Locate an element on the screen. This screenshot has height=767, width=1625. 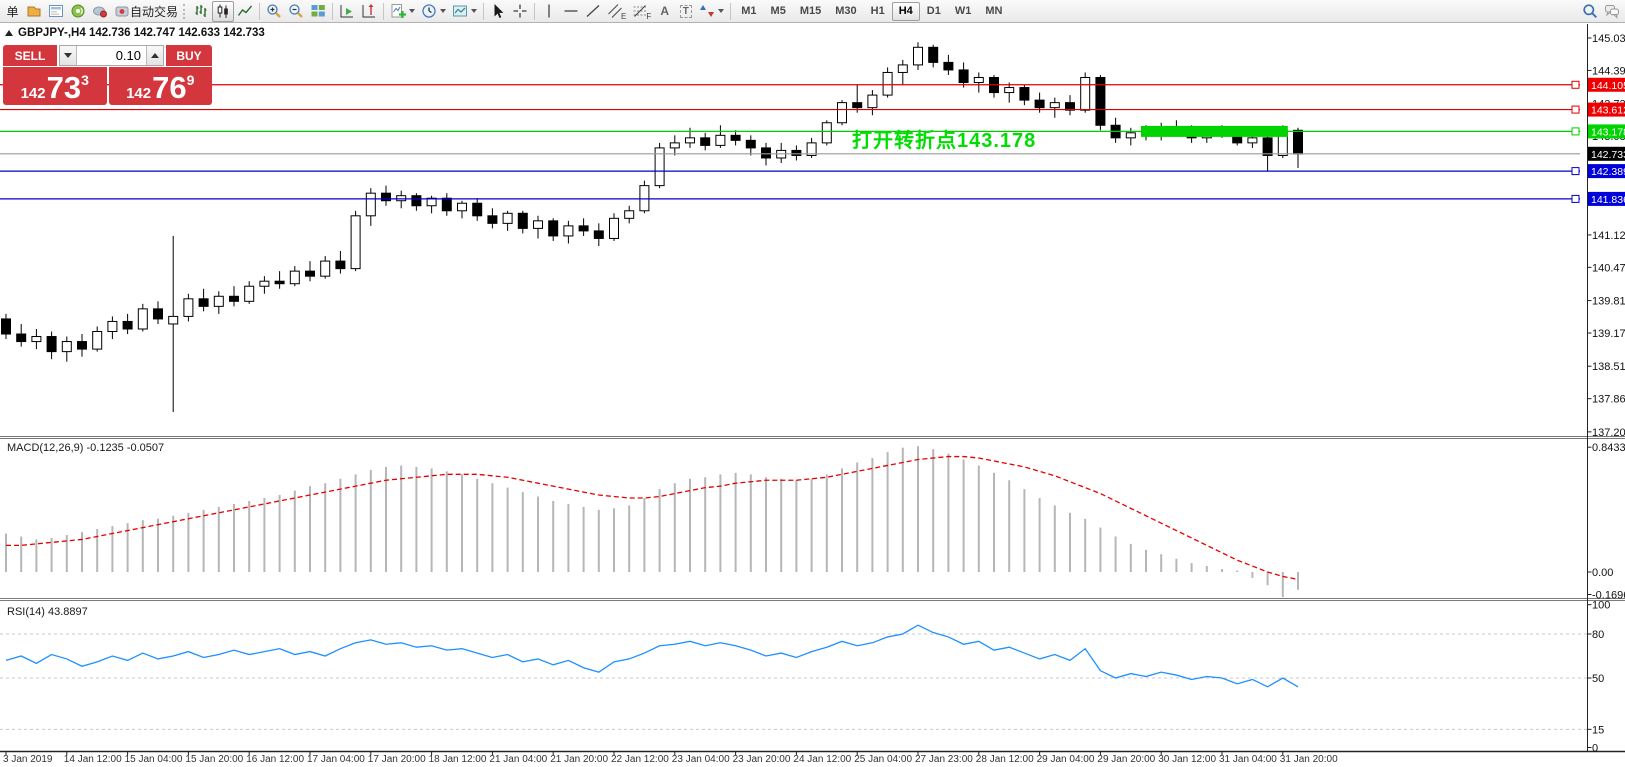
tile-windows-icon is located at coordinates (318, 11).